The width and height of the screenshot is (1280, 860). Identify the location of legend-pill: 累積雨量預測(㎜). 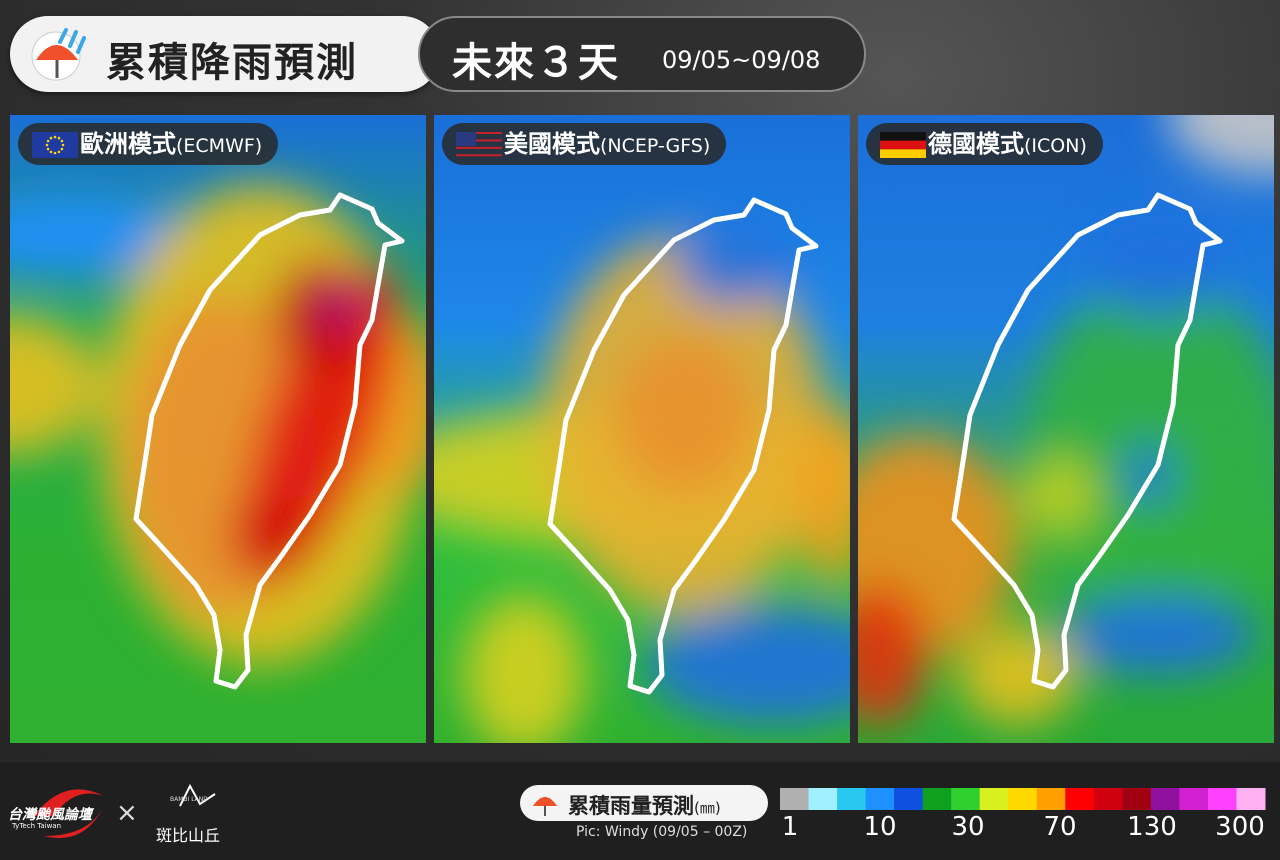
(644, 803).